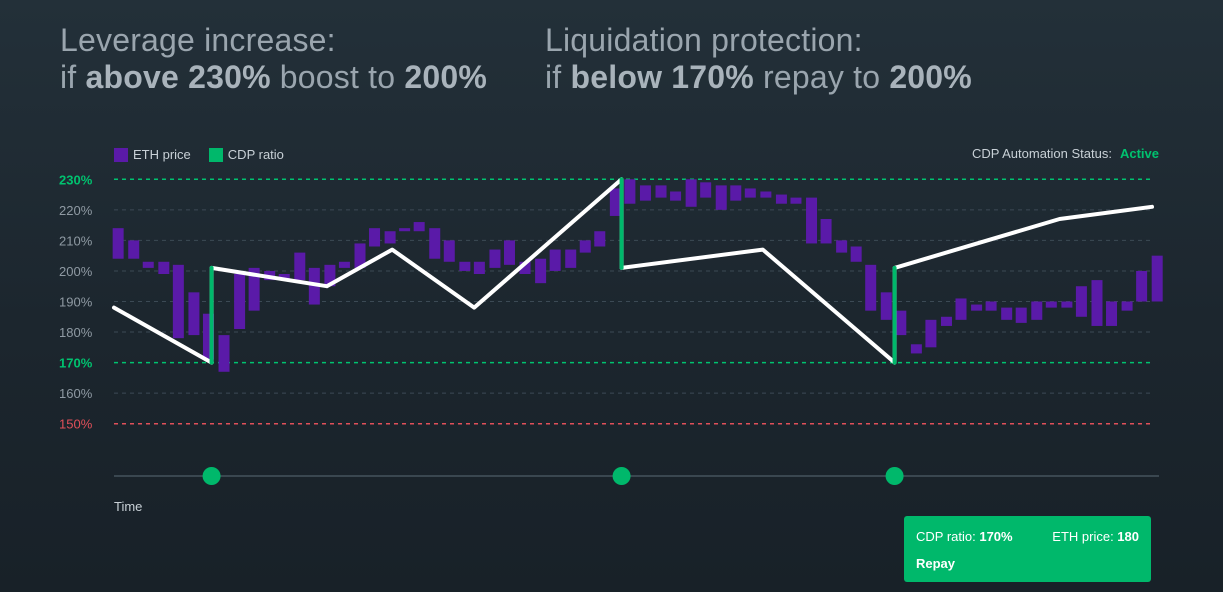 Image resolution: width=1223 pixels, height=592 pixels. What do you see at coordinates (215, 154) in the screenshot?
I see `cdp-ratio-swatch` at bounding box center [215, 154].